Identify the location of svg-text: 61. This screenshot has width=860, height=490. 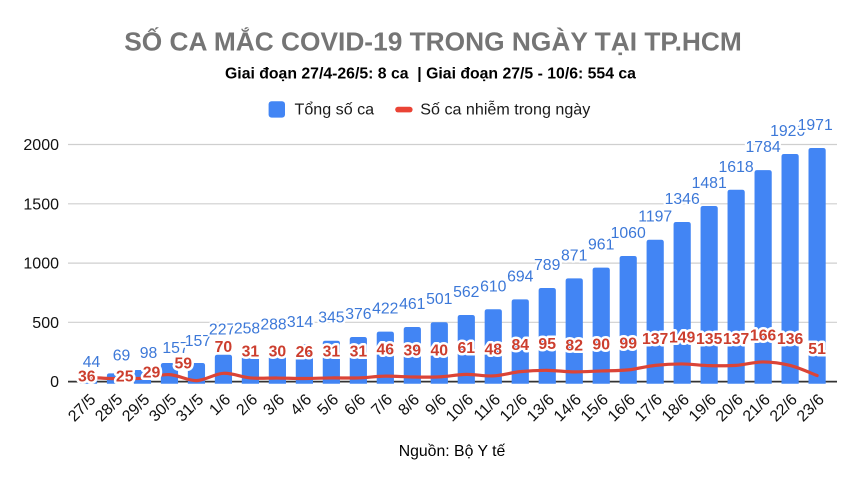
(467, 348).